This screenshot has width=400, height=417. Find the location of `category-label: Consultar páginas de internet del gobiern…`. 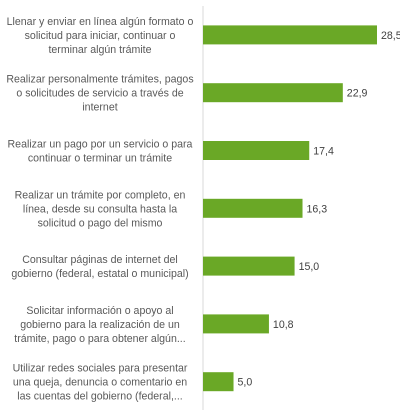

category-label: Consultar páginas de internet del gobiern… is located at coordinates (99, 267).